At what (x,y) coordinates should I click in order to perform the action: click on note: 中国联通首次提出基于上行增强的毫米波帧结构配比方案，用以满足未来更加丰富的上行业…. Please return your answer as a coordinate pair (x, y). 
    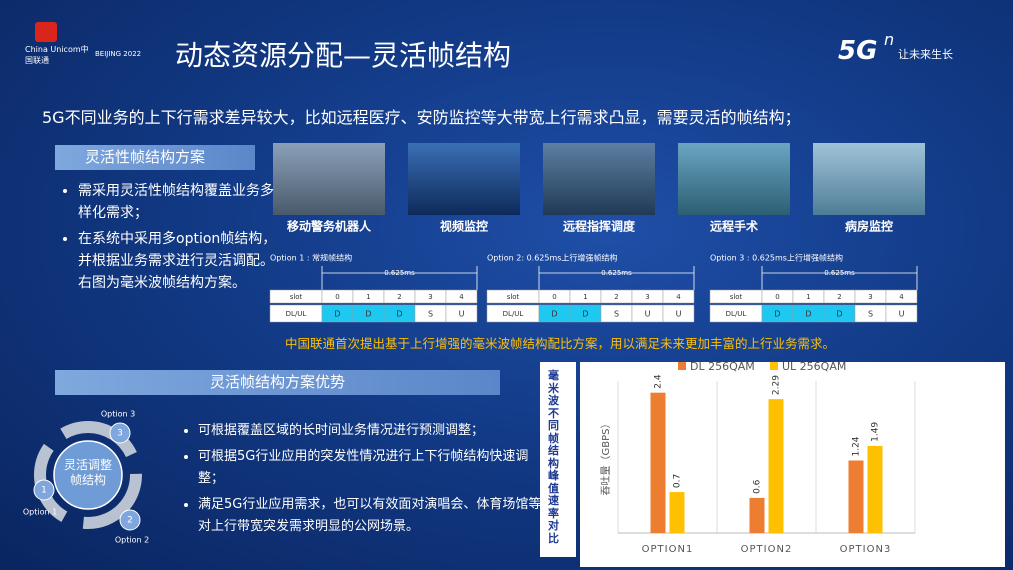
    Looking at the image, I should click on (560, 343).